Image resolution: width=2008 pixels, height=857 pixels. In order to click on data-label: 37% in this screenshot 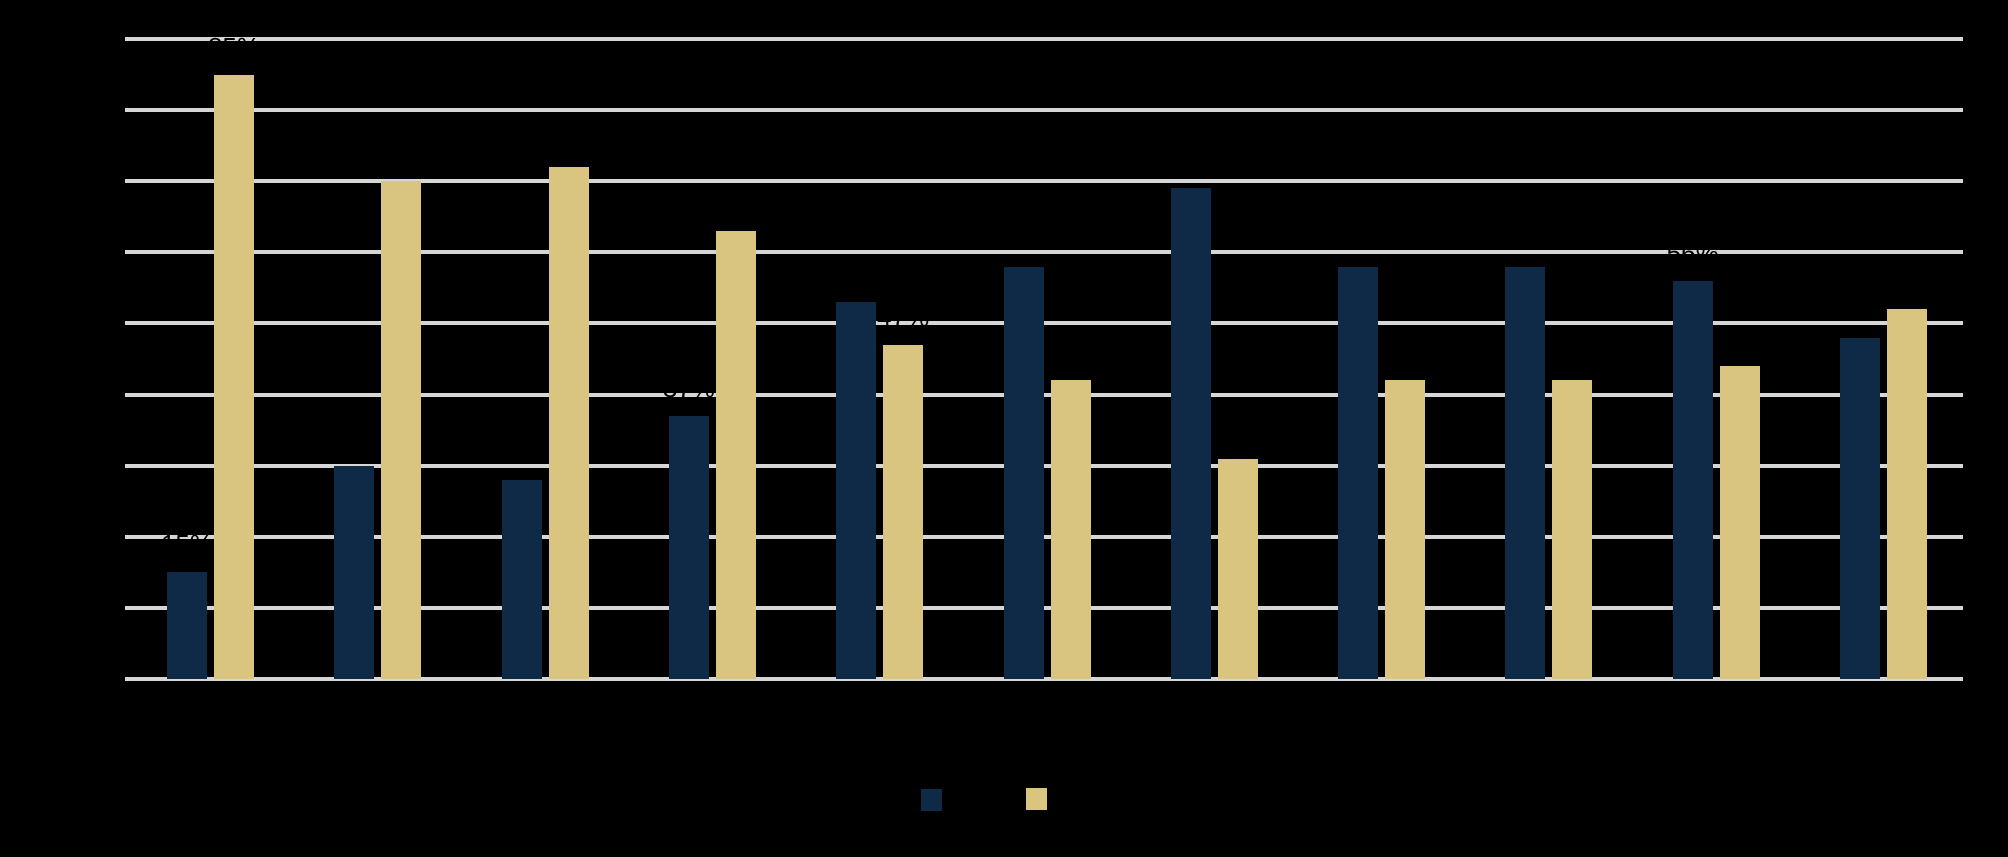, I will do `click(688, 388)`.